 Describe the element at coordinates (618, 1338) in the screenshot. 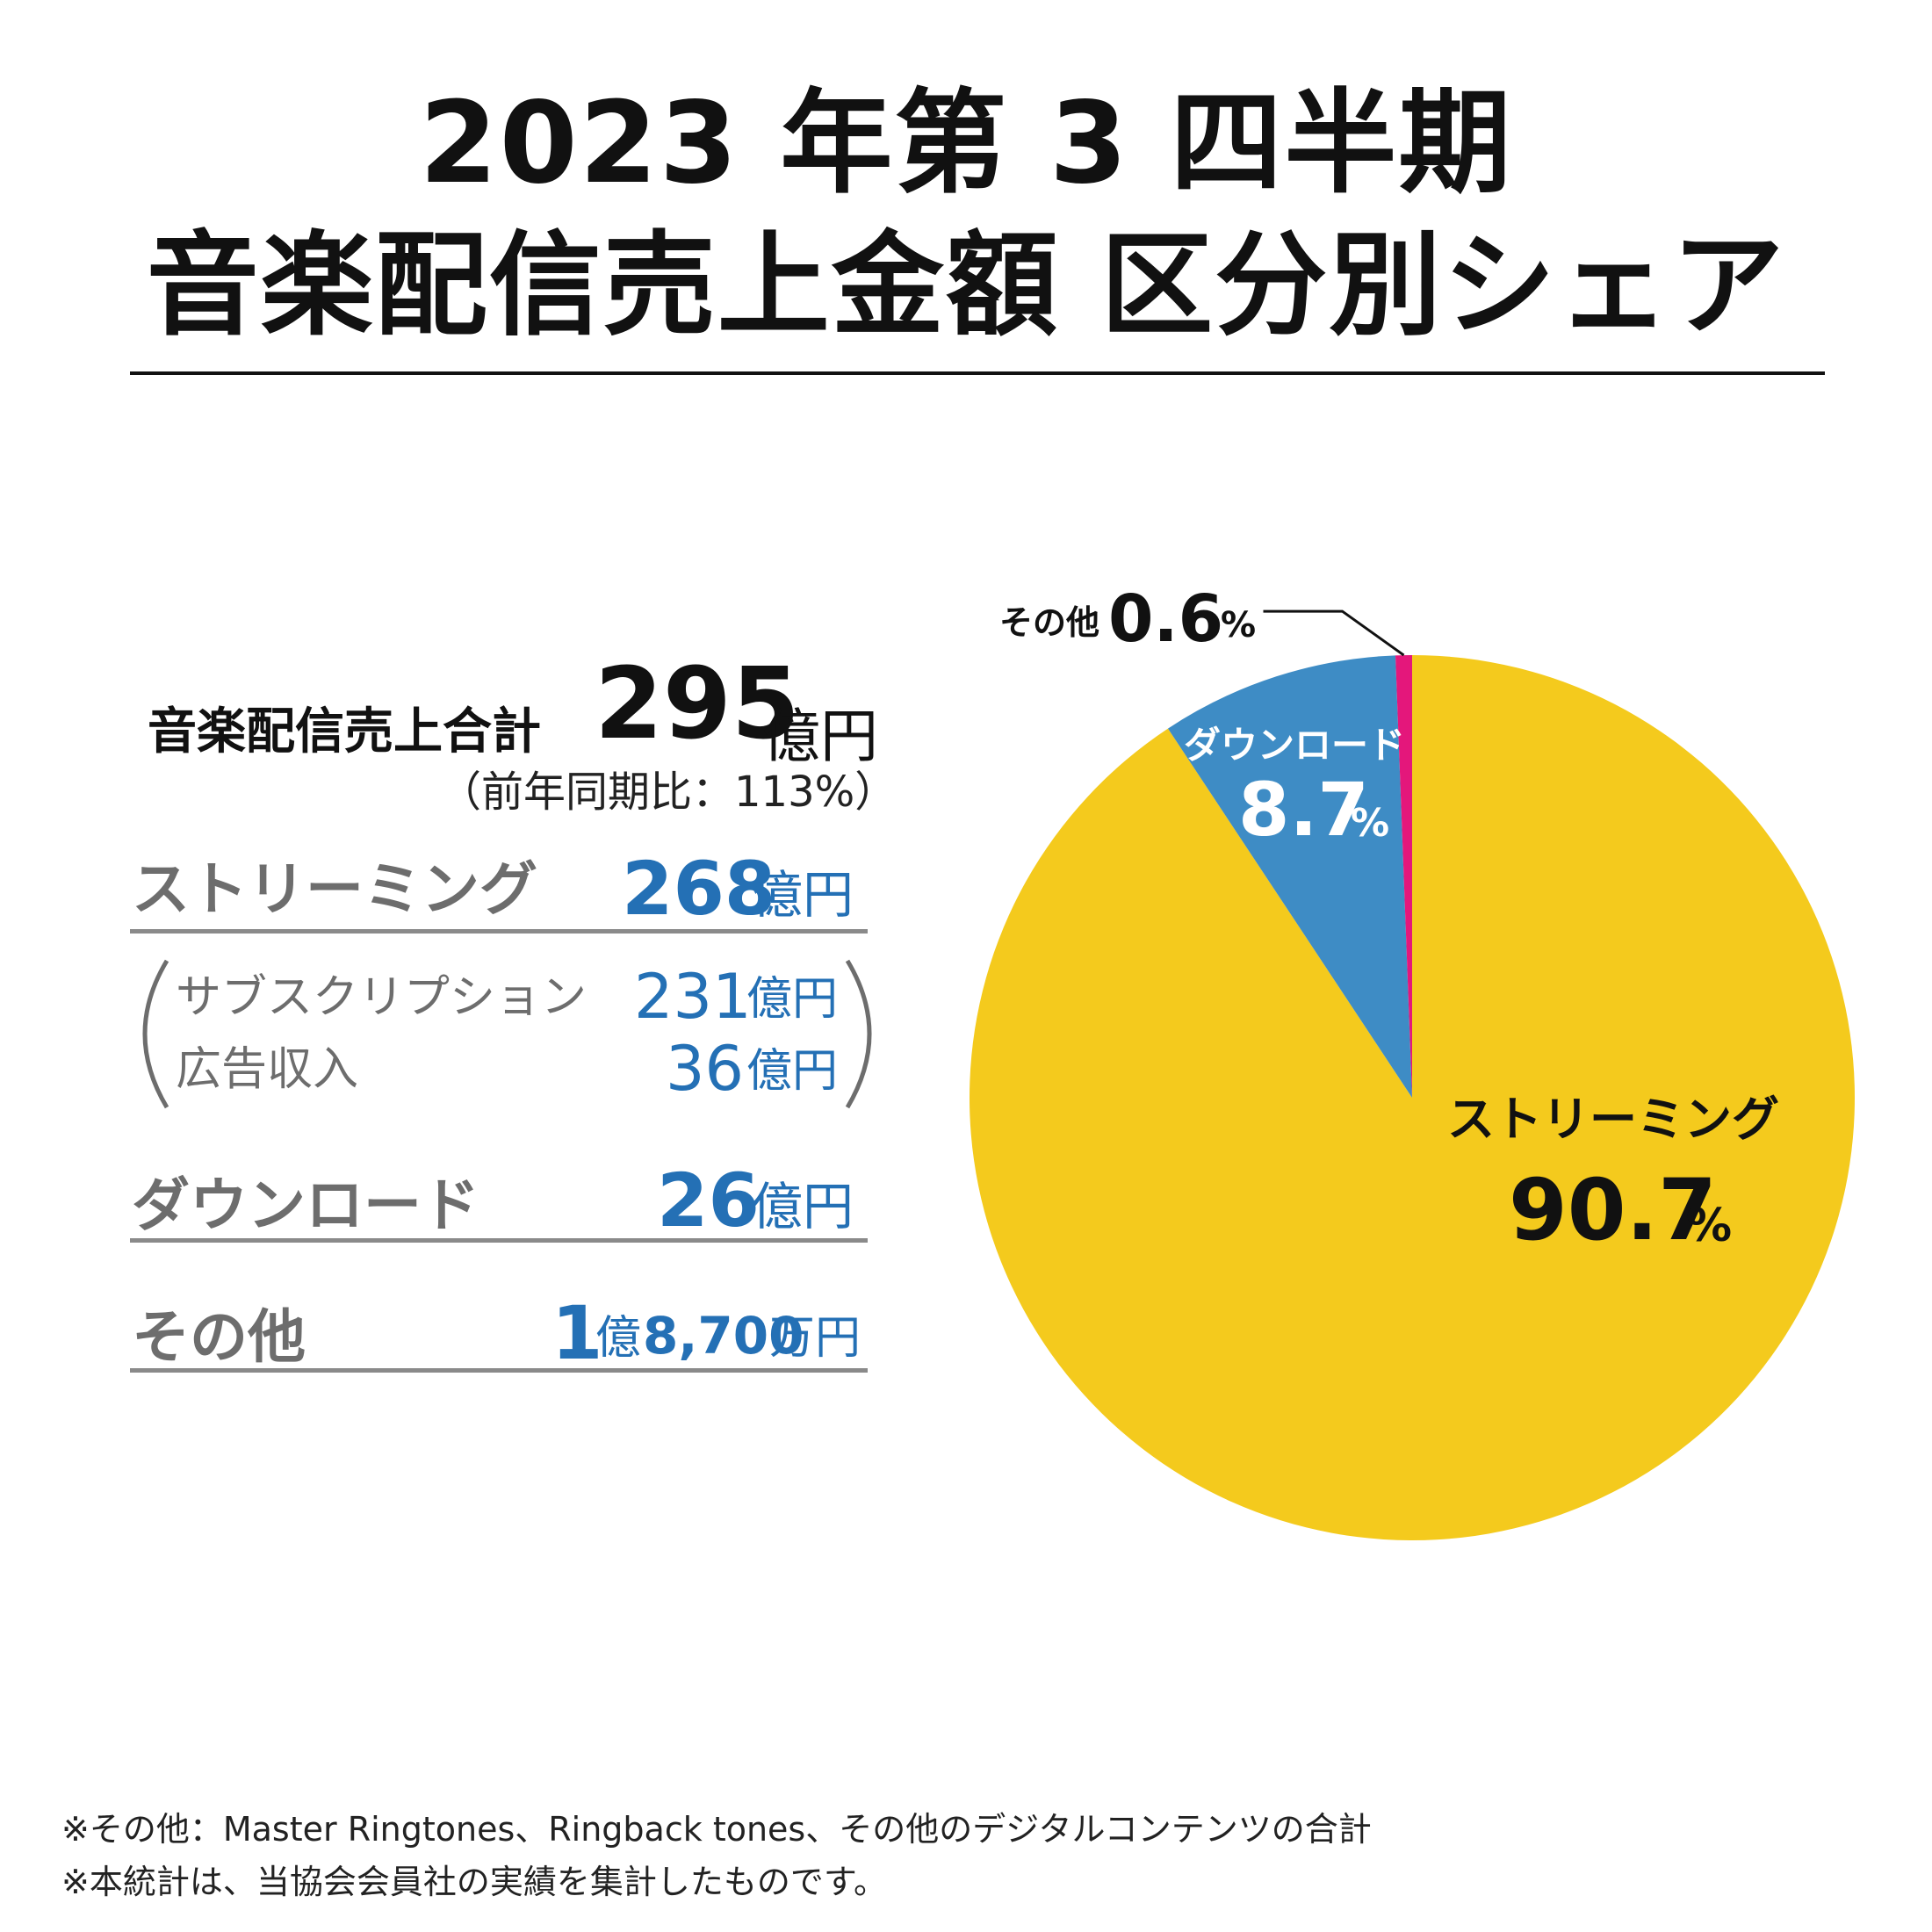

I see `other-row-unit-oku: 億` at that location.